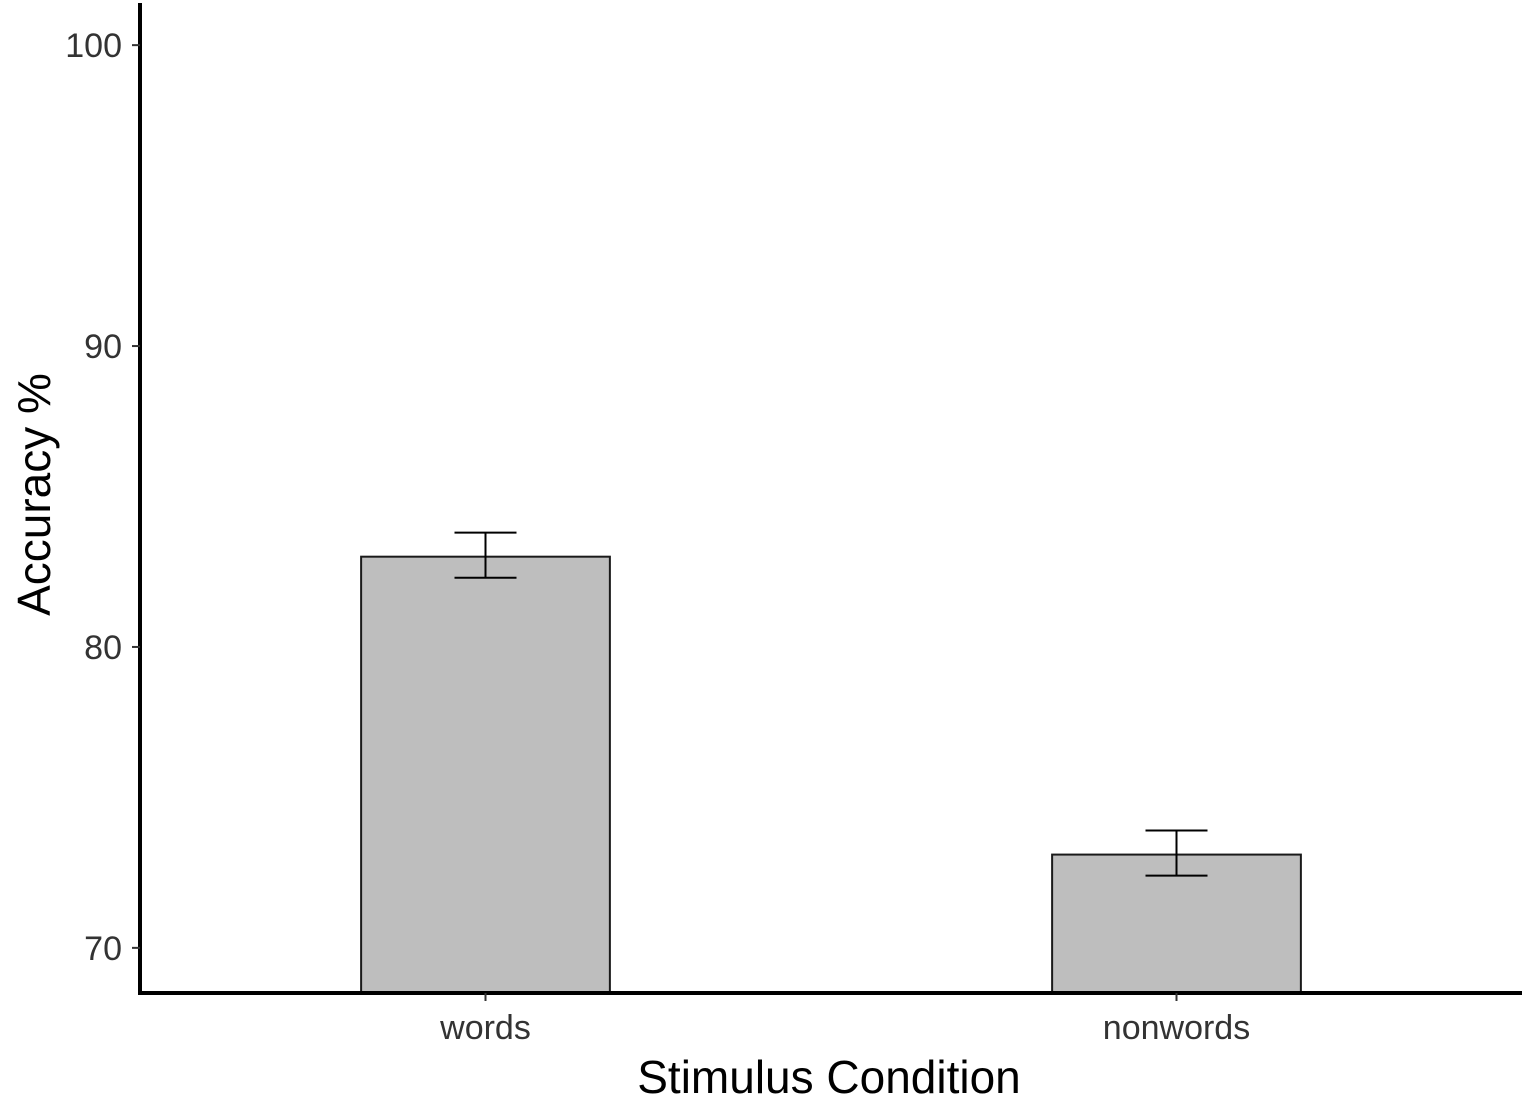 The width and height of the screenshot is (1535, 1102). What do you see at coordinates (103, 347) in the screenshot?
I see `y-tick-label: 90` at bounding box center [103, 347].